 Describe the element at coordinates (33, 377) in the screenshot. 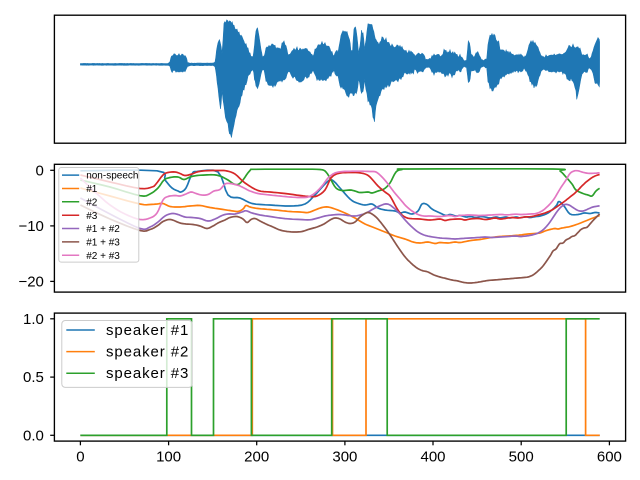

I see `svg-text: 0.5` at that location.